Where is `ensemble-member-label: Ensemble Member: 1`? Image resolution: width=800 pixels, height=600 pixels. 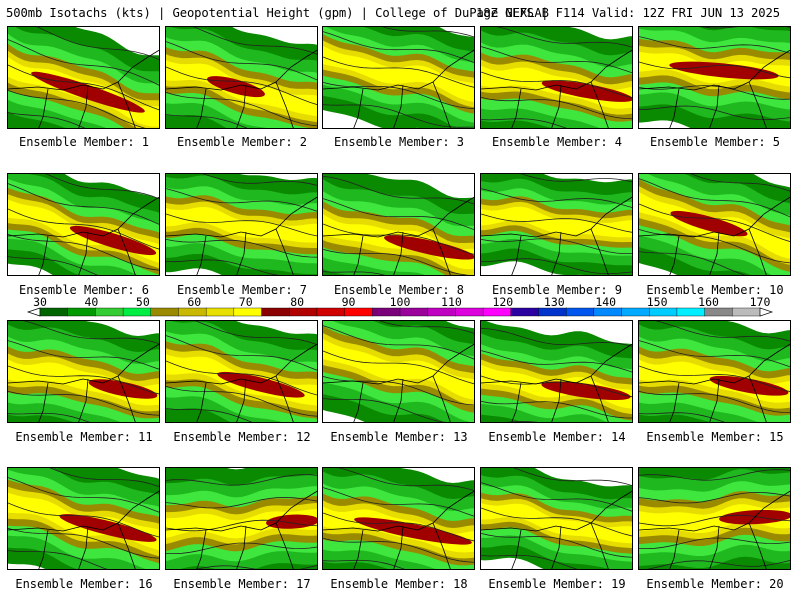 ensemble-member-label: Ensemble Member: 1 is located at coordinates (84, 142).